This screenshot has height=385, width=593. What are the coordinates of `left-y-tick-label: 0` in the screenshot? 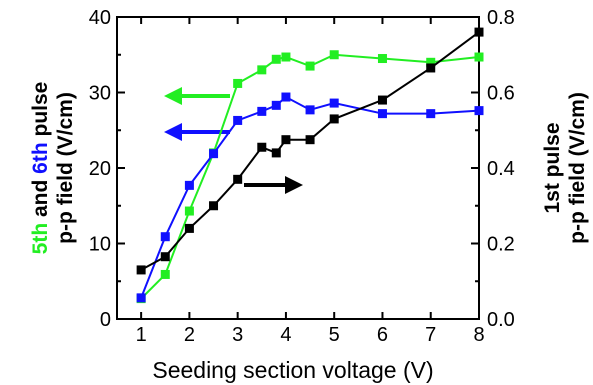 It's located at (105, 320).